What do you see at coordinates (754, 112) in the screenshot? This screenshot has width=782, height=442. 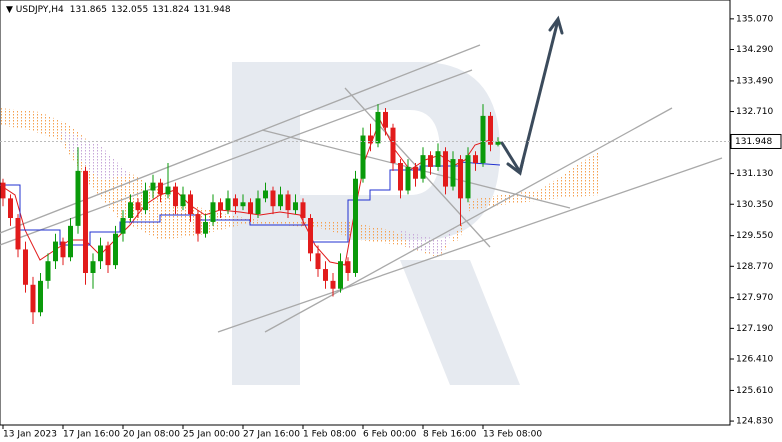 I see `y-tick-label: 132.710` at bounding box center [754, 112].